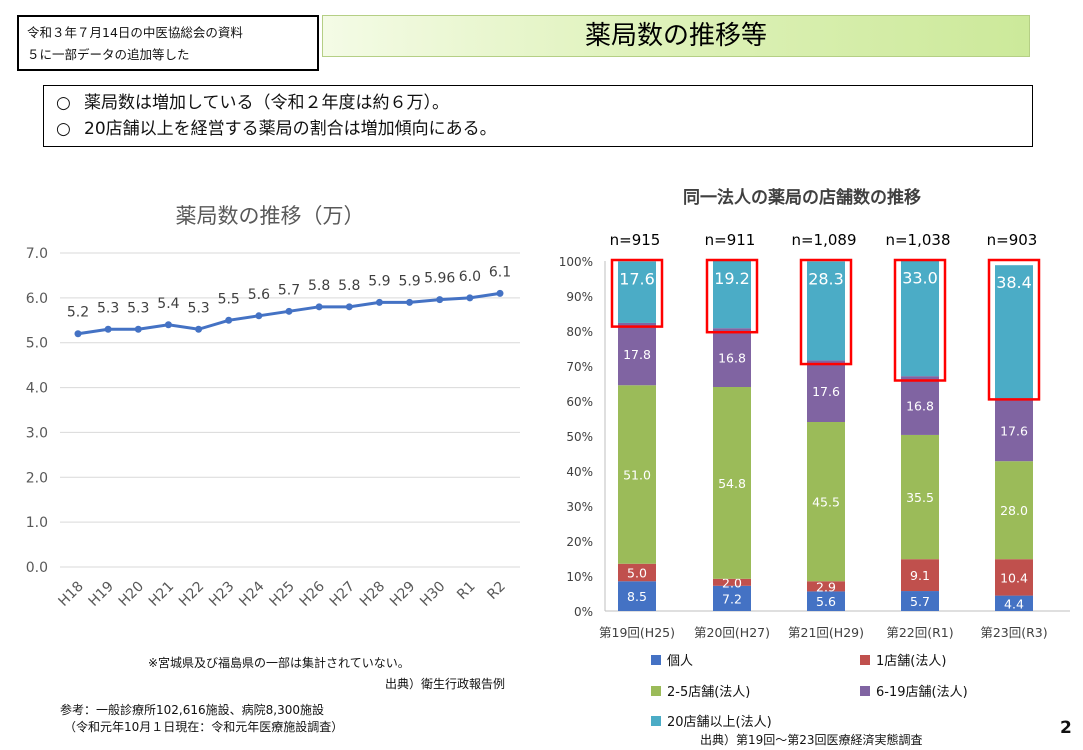 The width and height of the screenshot is (1083, 750). What do you see at coordinates (192, 710) in the screenshot?
I see `reference-line-1: 参考：一般診療所102,616施設、病院8,300施設` at bounding box center [192, 710].